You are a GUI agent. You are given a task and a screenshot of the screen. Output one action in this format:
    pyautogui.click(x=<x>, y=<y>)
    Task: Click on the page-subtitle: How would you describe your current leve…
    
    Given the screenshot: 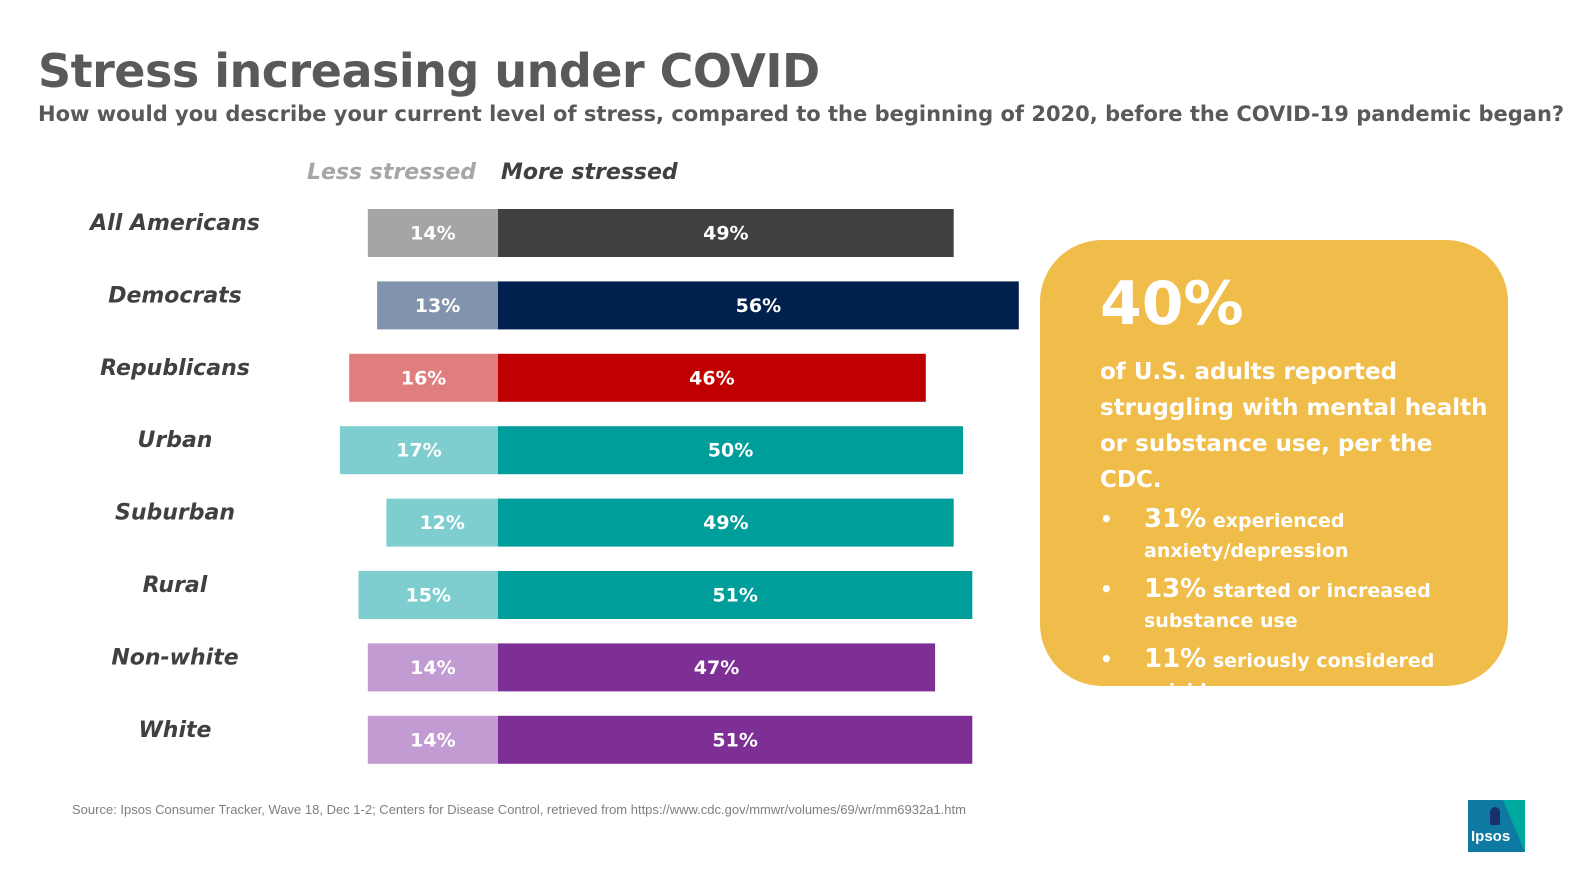 What is the action you would take?
    pyautogui.click(x=801, y=114)
    